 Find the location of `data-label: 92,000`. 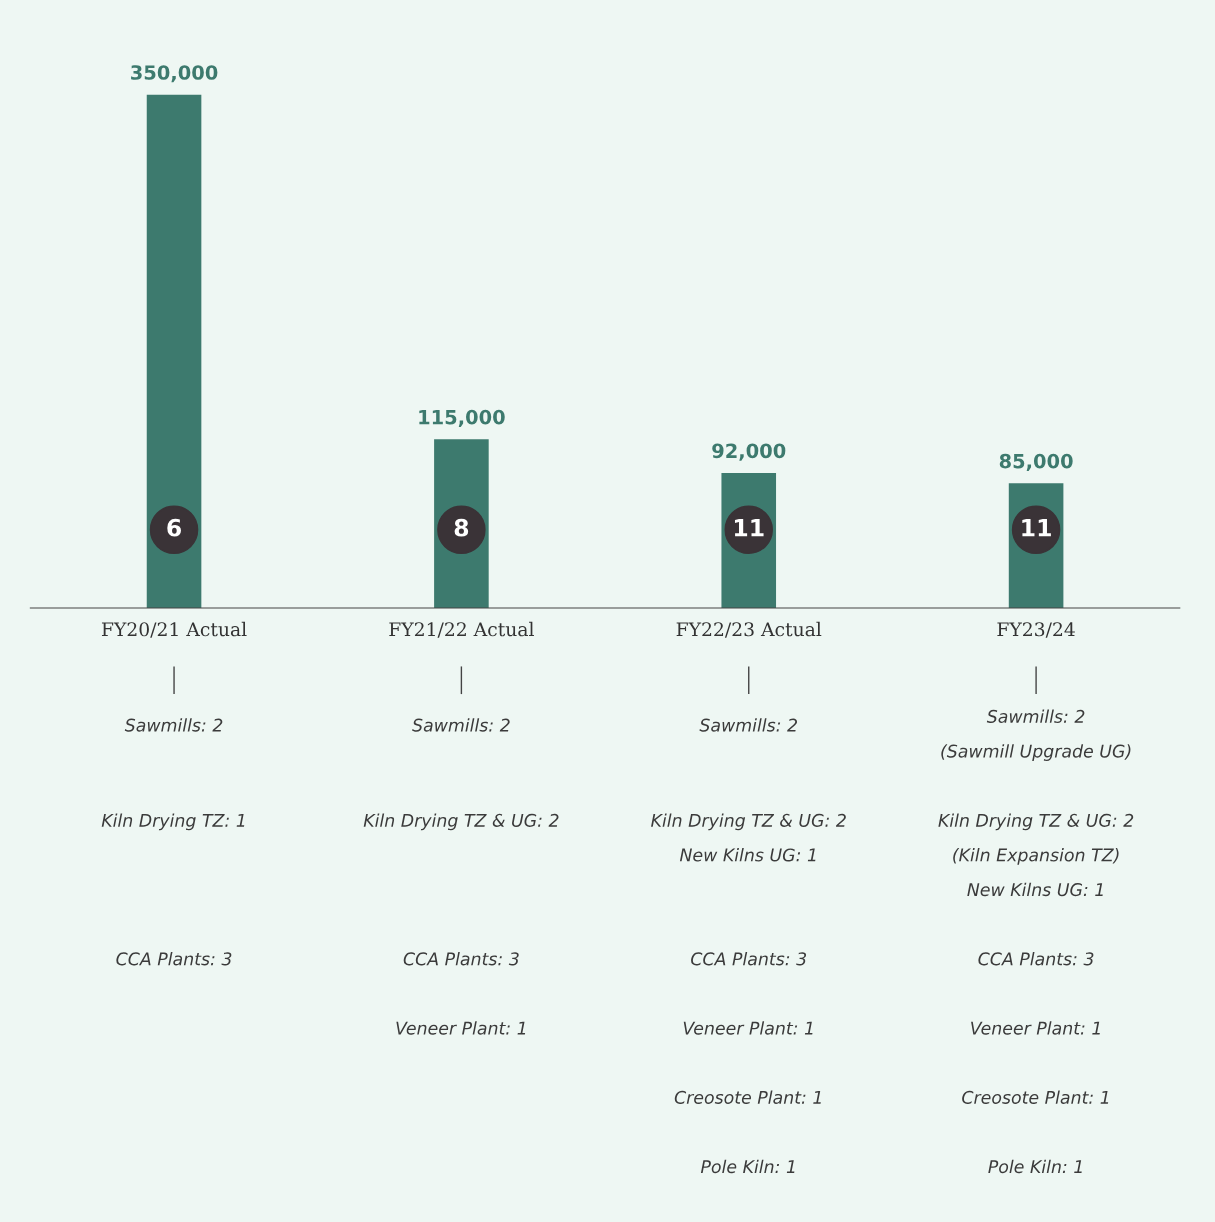

data-label: 92,000 is located at coordinates (749, 452).